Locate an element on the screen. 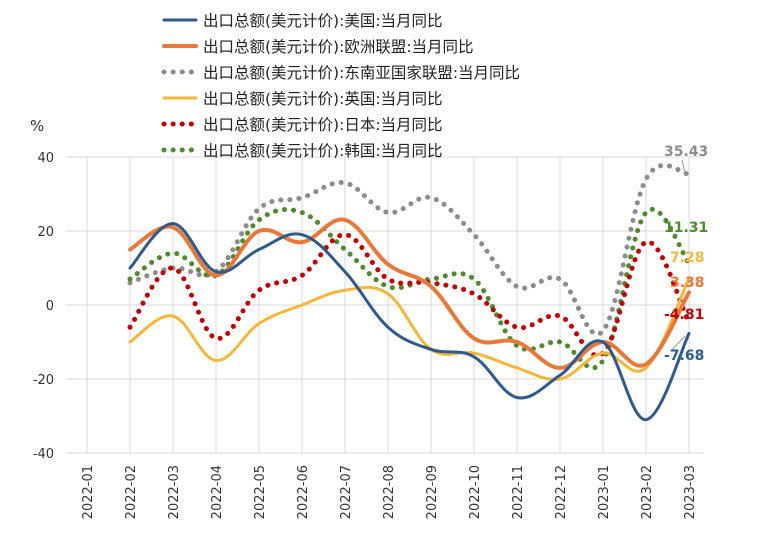  x-tick-label: 2022-06 is located at coordinates (303, 492).